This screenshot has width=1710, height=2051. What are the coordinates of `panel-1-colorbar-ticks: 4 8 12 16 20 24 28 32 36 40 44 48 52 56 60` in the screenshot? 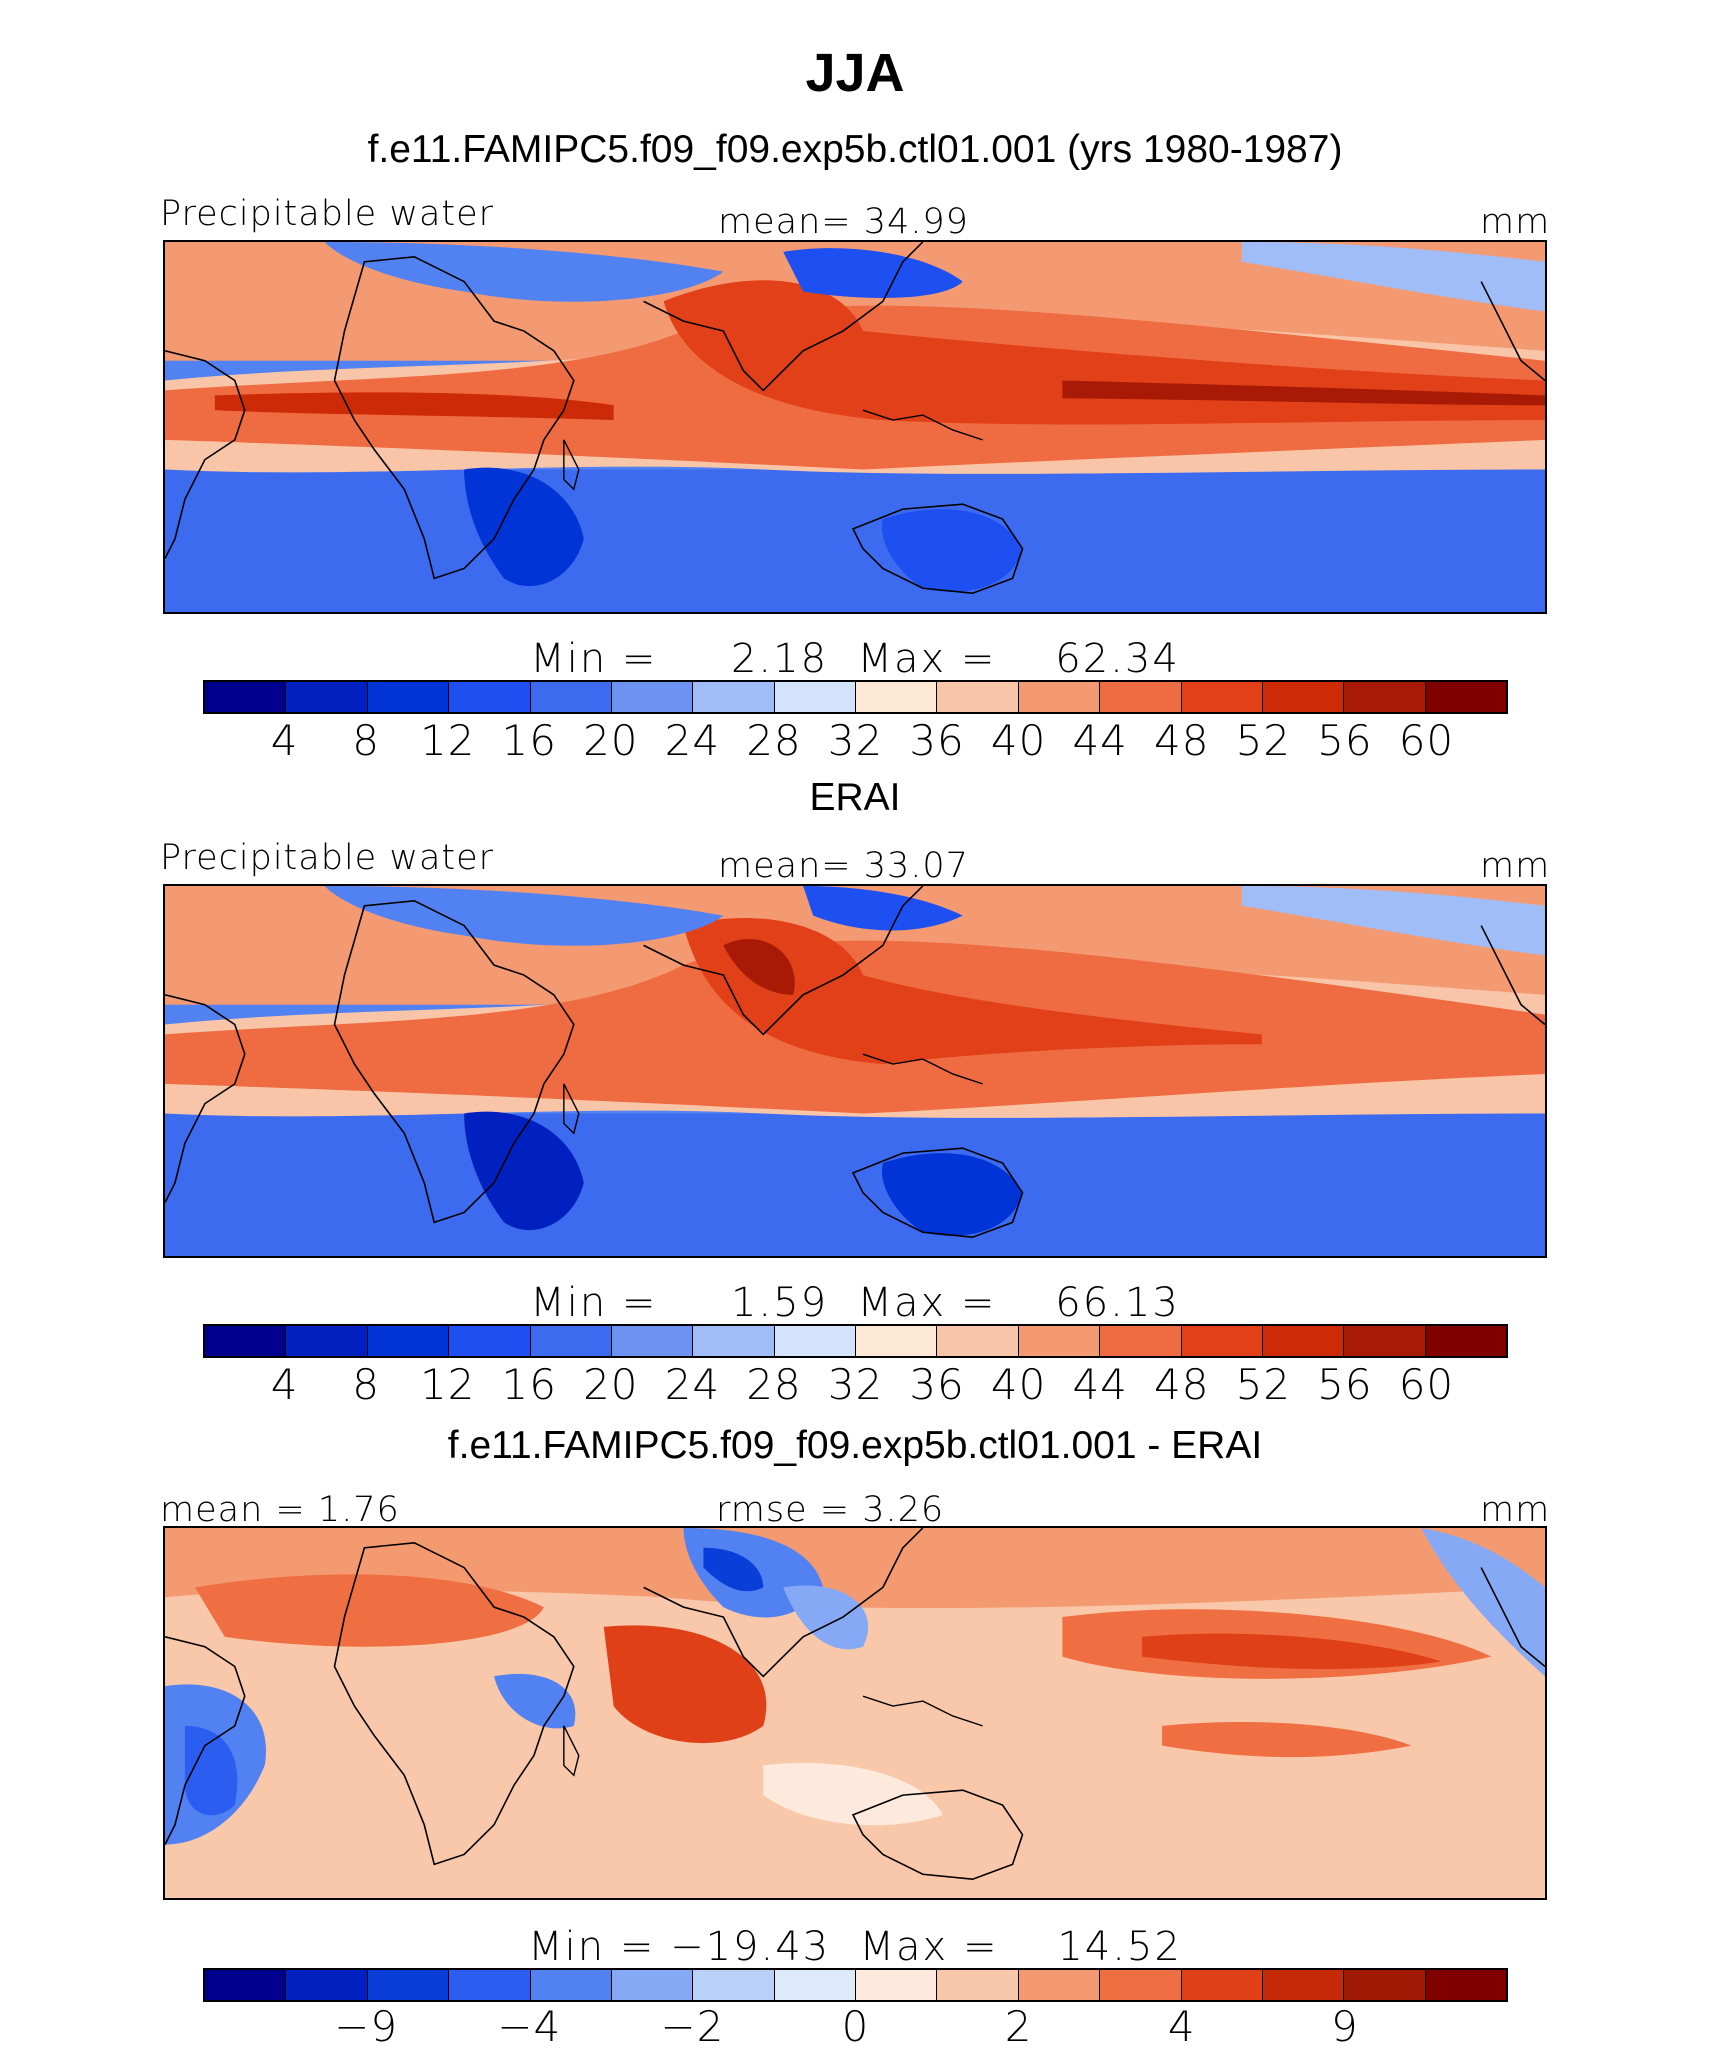 It's located at (855, 740).